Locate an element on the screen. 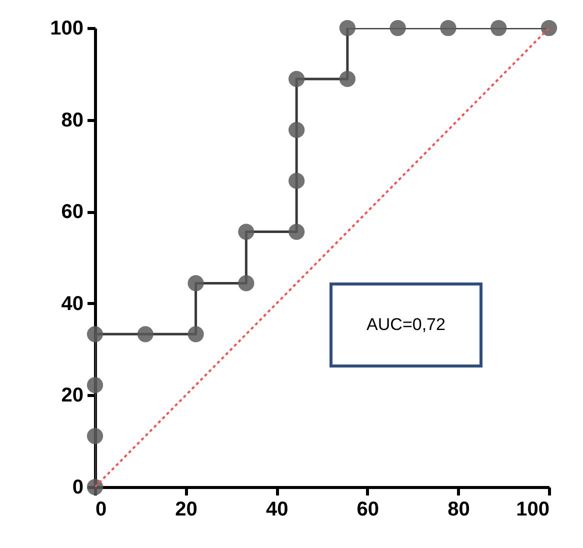 The height and width of the screenshot is (548, 583). y-tick-label: 100 is located at coordinates (67, 29).